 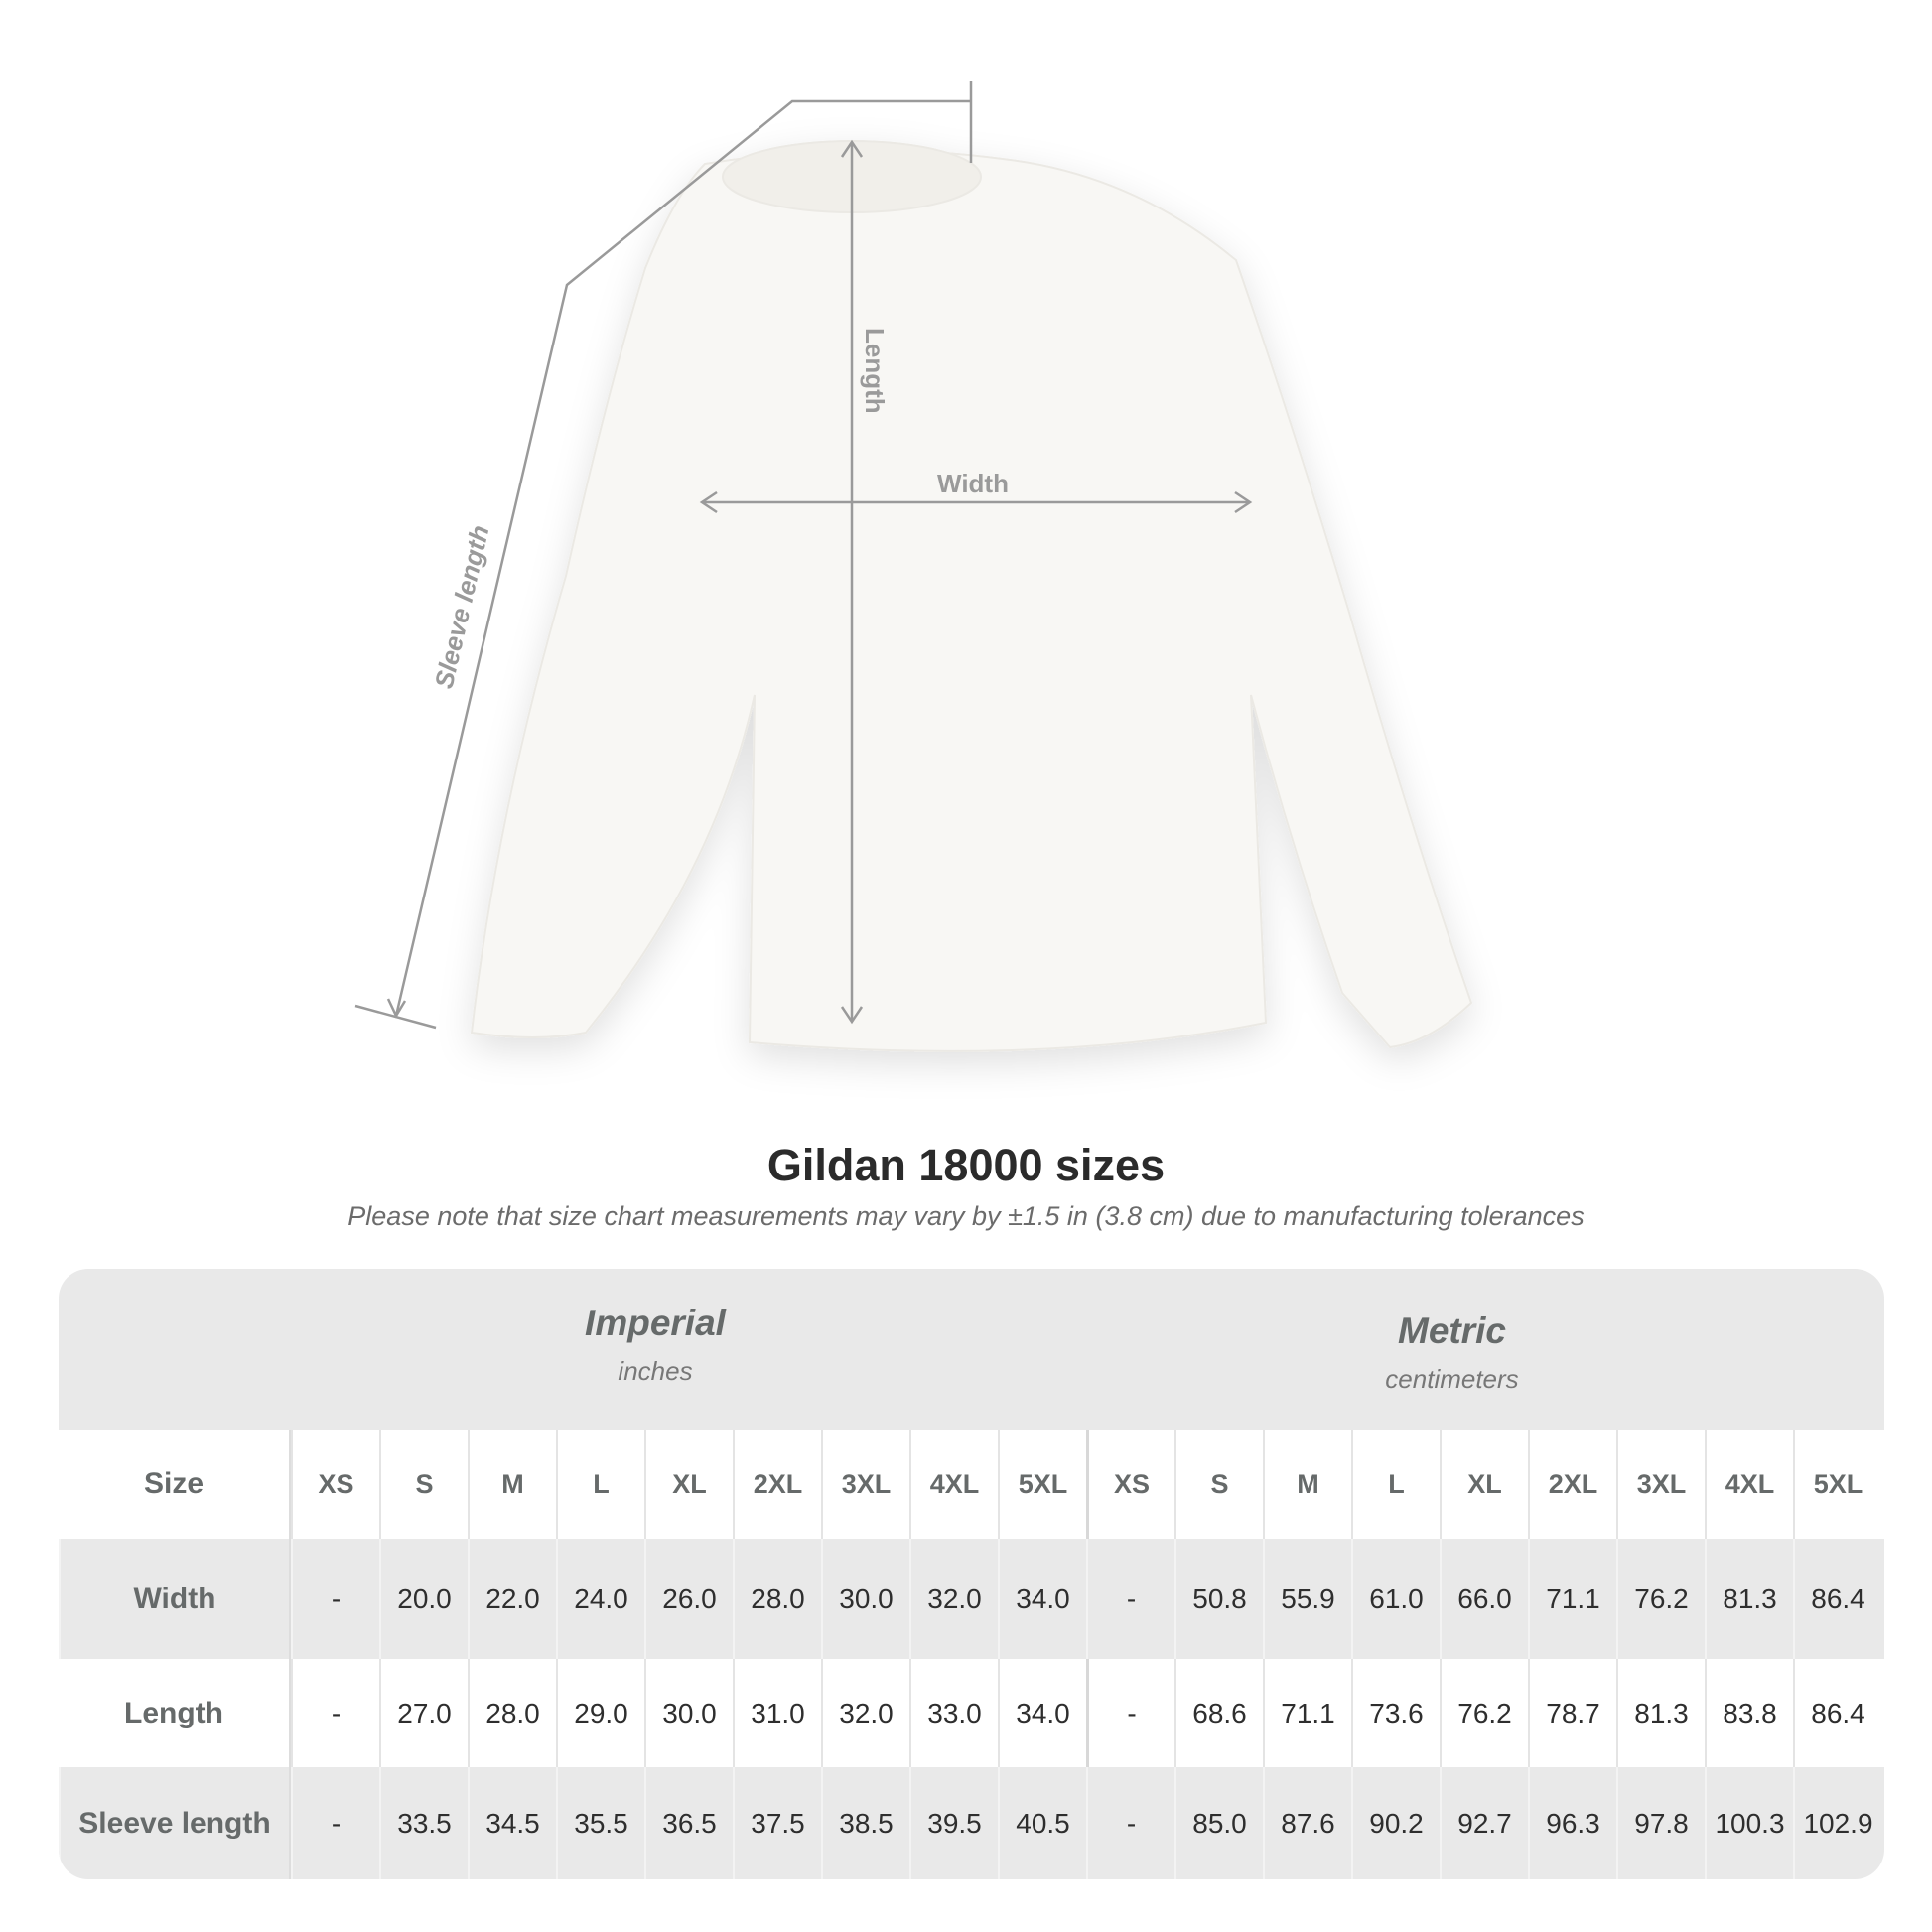 What do you see at coordinates (966, 1165) in the screenshot?
I see `page-title: Gildan 18000 sizes` at bounding box center [966, 1165].